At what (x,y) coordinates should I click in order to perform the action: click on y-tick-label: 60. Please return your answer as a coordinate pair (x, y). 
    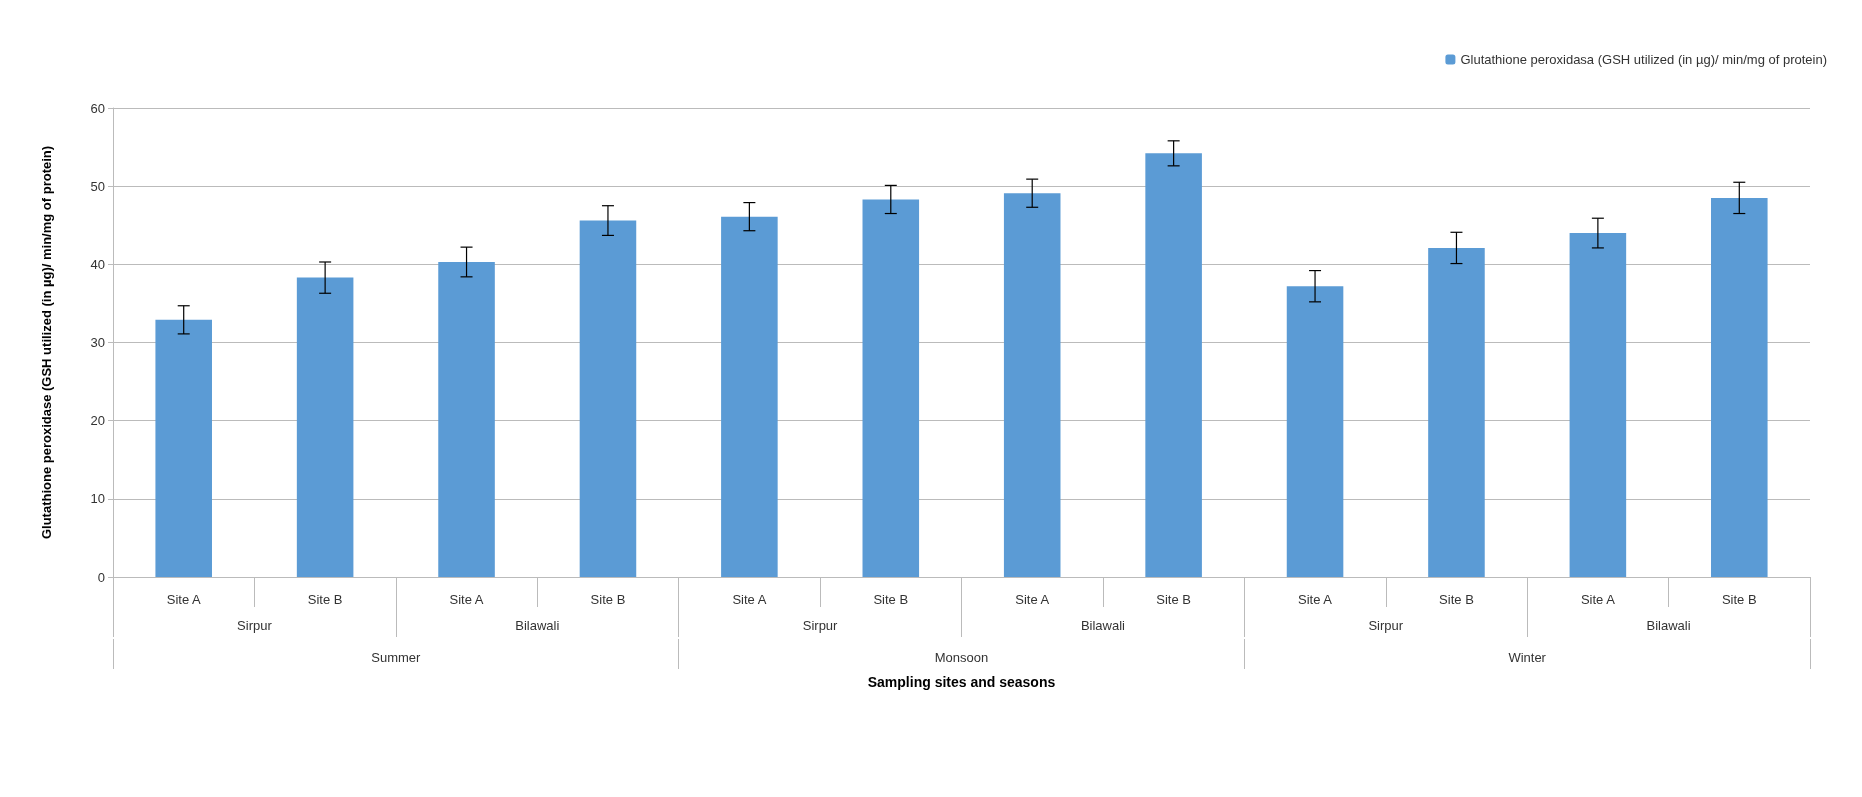
    Looking at the image, I should click on (97, 108).